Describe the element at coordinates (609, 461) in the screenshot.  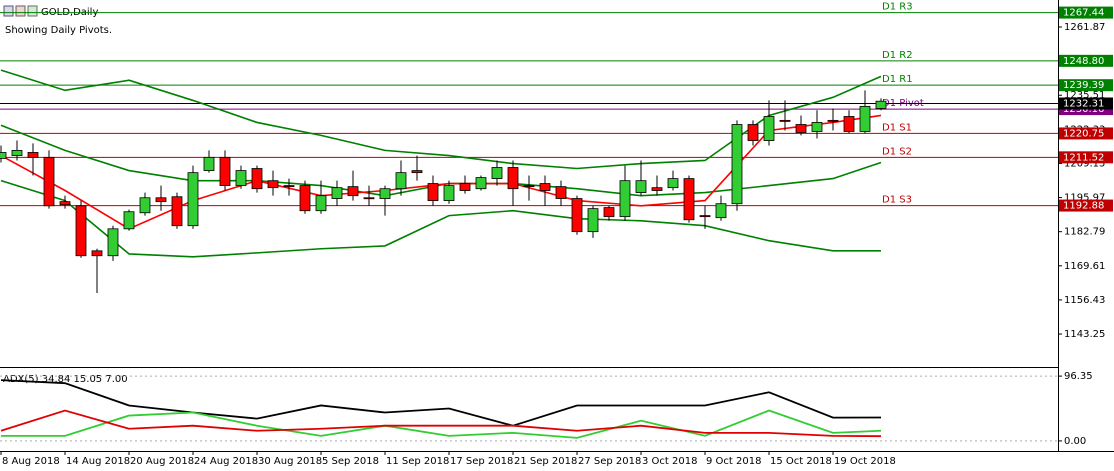
I see `x-tick-label: 27 Sep 2018` at that location.